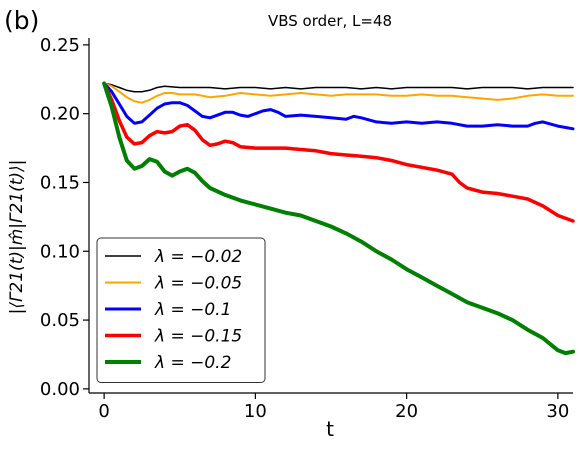 Image resolution: width=581 pixels, height=449 pixels. I want to click on chart-title: VBS order, L=48, so click(330, 21).